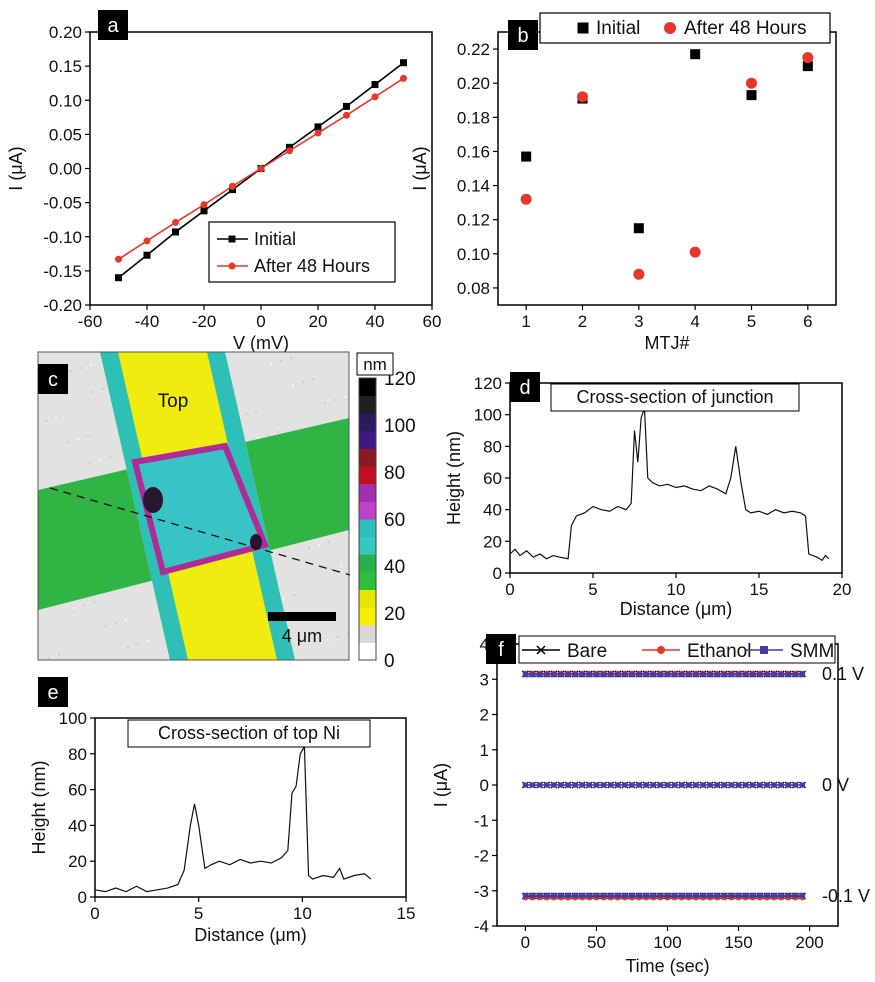  I want to click on profile-line, so click(233, 818).